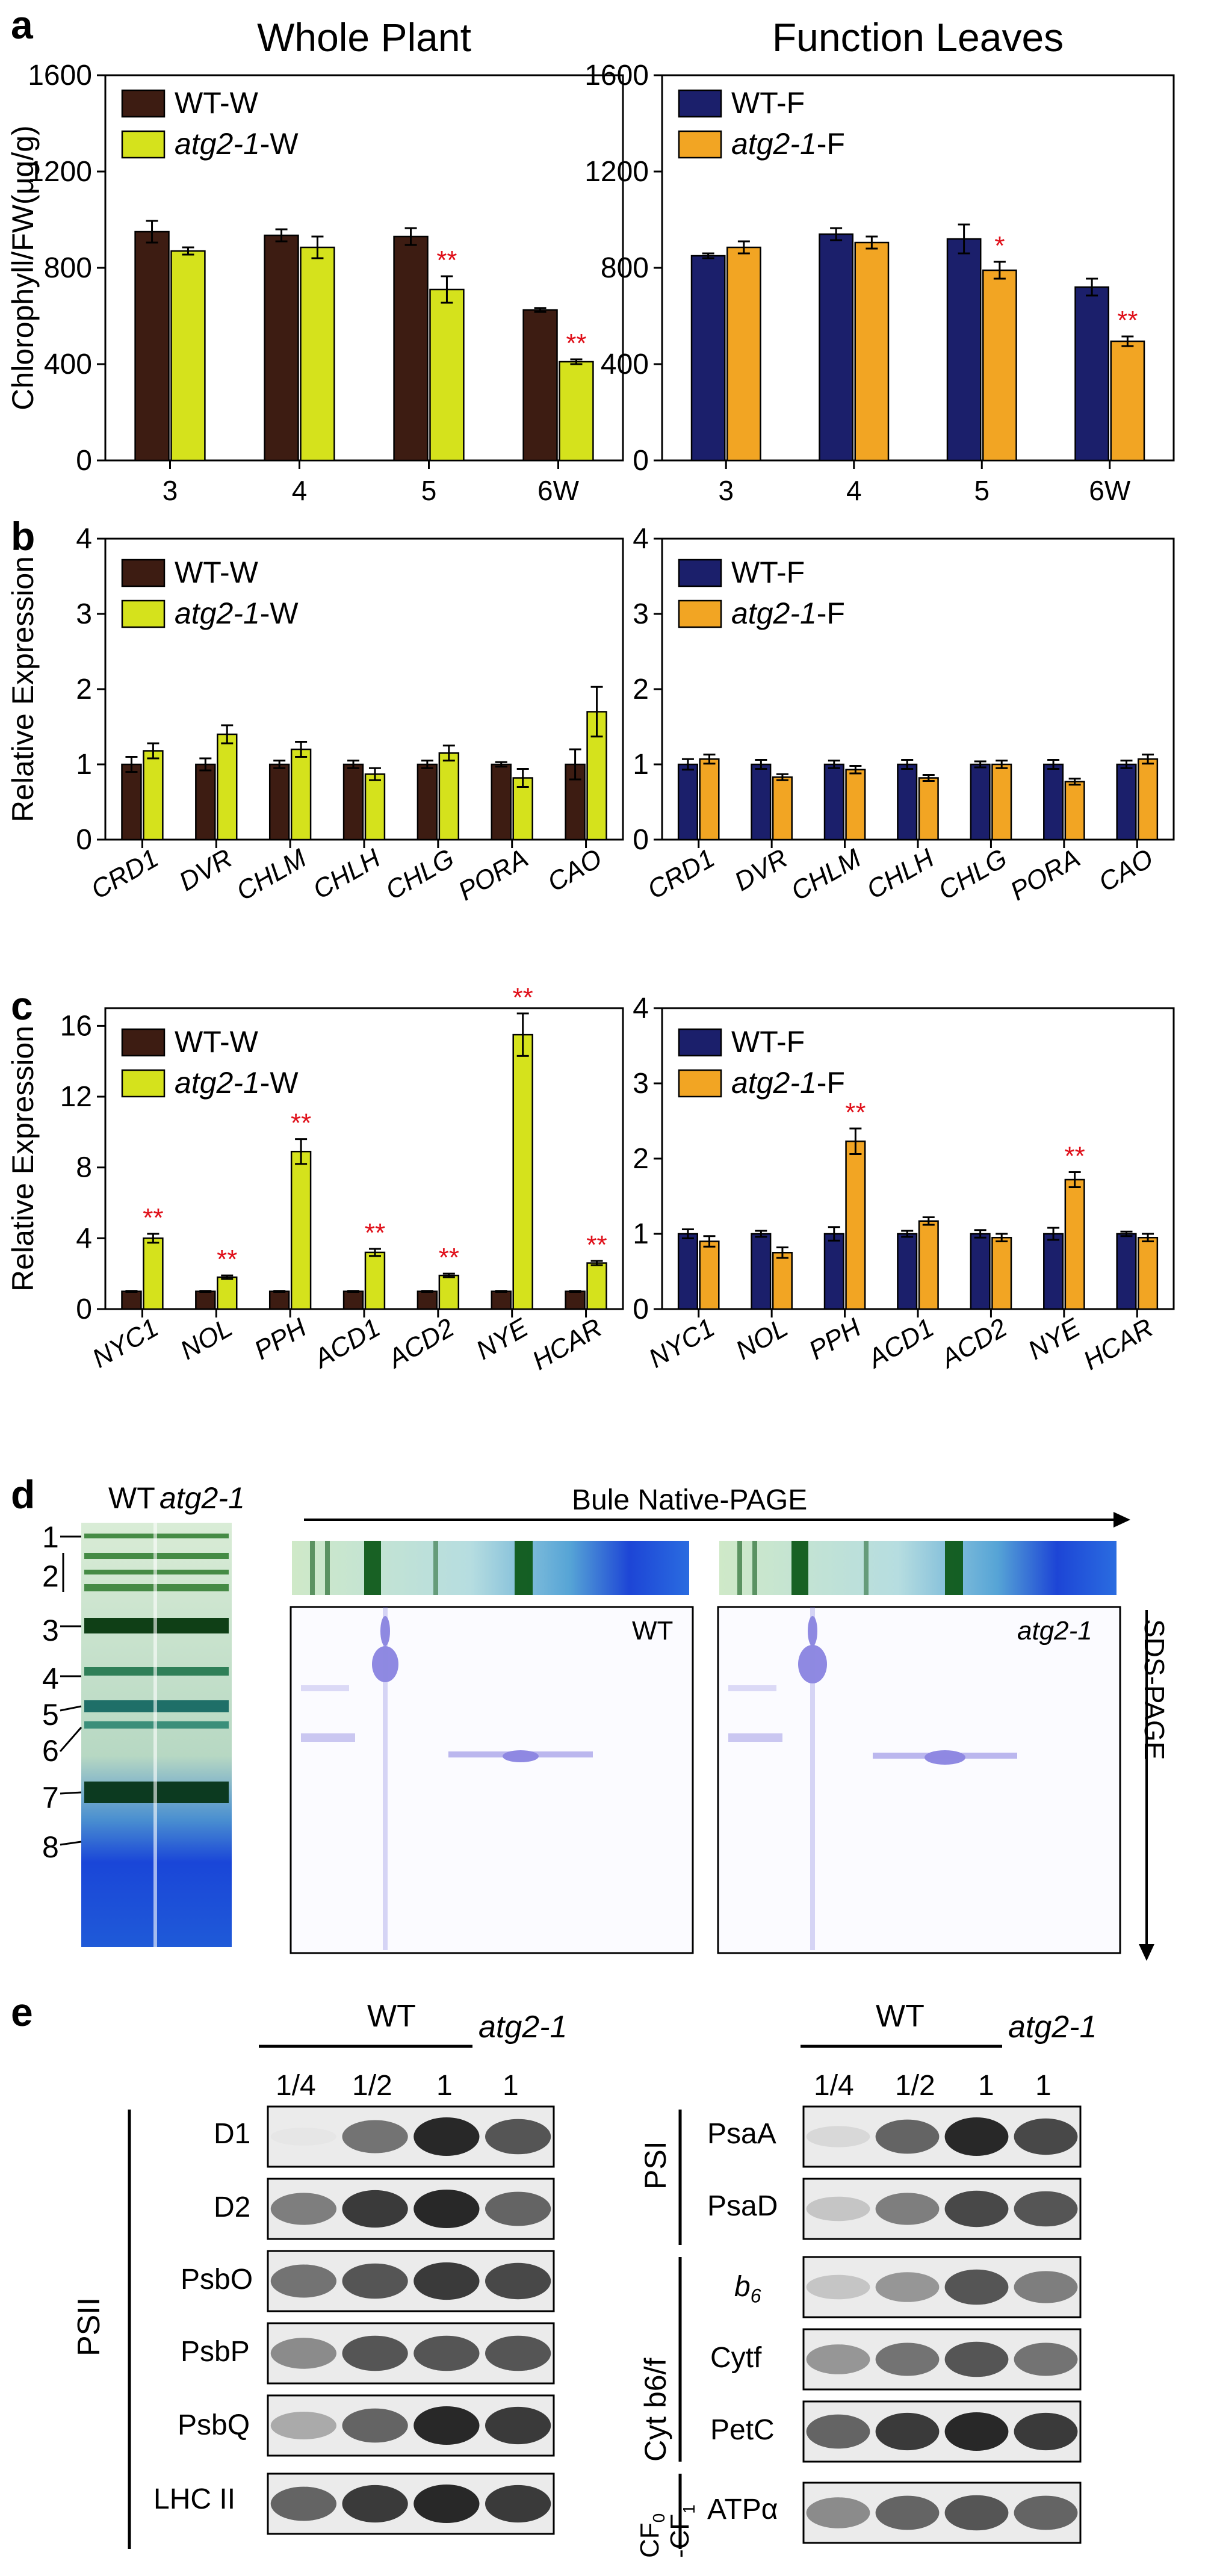  What do you see at coordinates (50, 1537) in the screenshot?
I see `band-number-1: 1` at bounding box center [50, 1537].